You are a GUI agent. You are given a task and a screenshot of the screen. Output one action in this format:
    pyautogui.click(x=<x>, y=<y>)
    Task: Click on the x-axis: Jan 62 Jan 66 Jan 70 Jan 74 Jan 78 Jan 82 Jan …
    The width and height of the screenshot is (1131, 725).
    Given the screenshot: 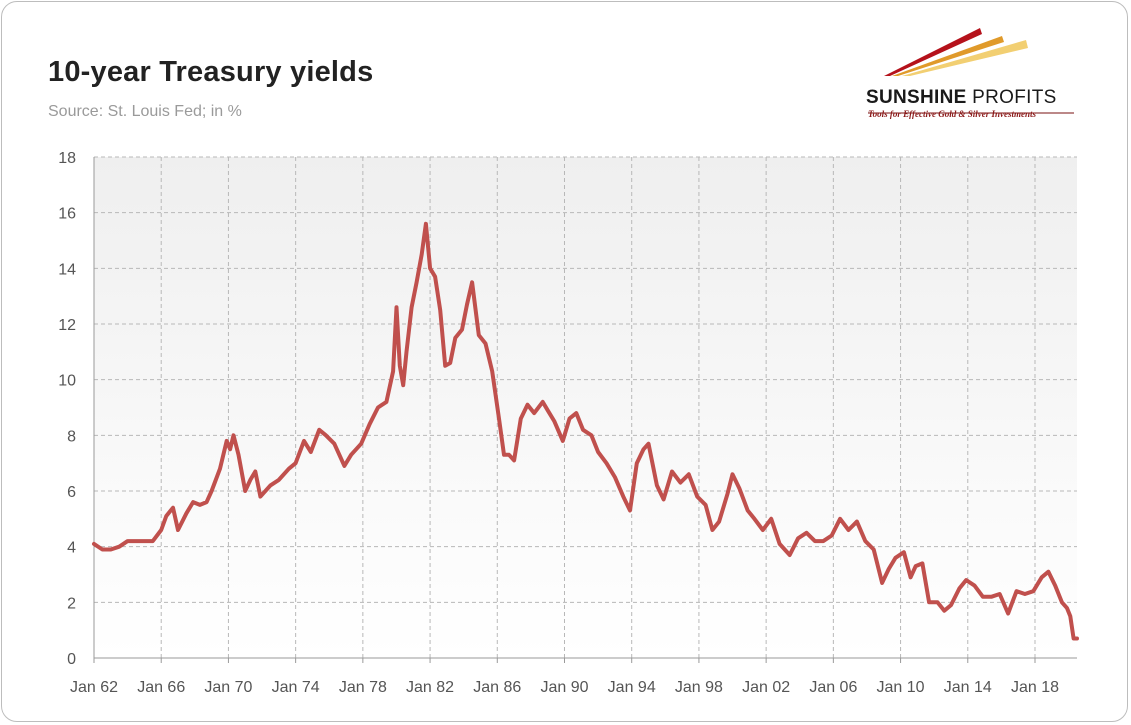 What is the action you would take?
    pyautogui.click(x=573, y=676)
    